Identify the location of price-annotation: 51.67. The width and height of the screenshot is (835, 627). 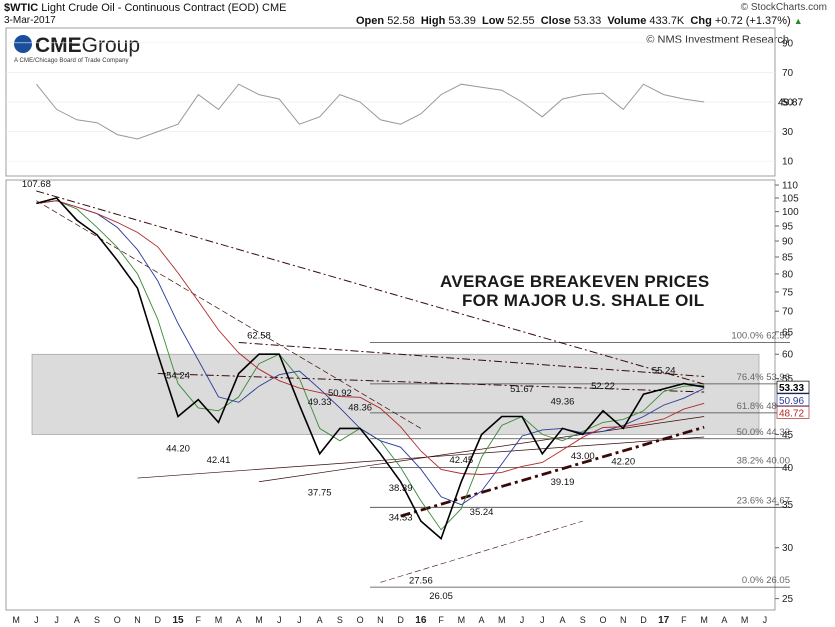
(522, 389).